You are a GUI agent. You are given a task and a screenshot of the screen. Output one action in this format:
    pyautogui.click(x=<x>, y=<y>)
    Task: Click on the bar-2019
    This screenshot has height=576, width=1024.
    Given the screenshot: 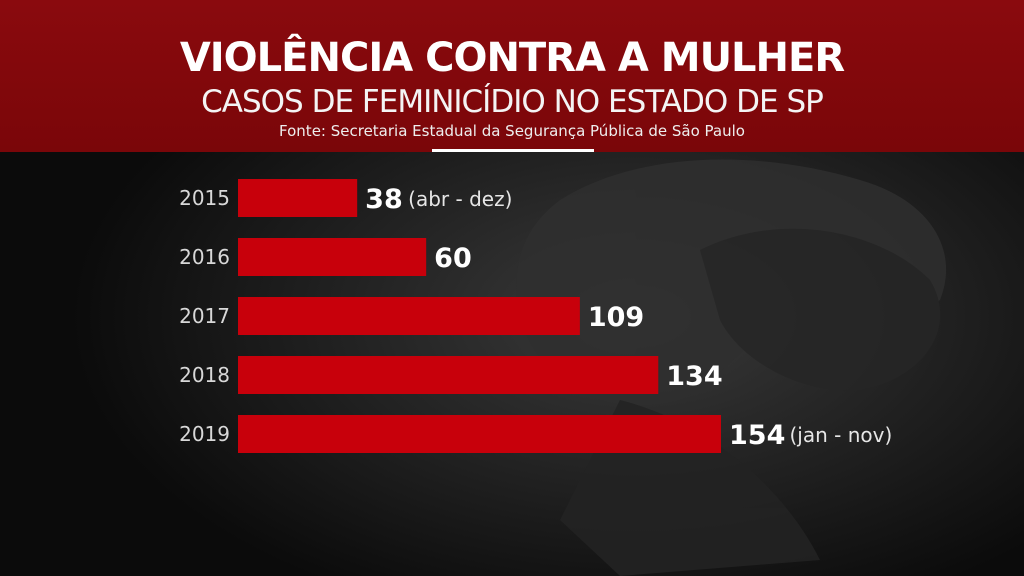 What is the action you would take?
    pyautogui.click(x=479, y=434)
    